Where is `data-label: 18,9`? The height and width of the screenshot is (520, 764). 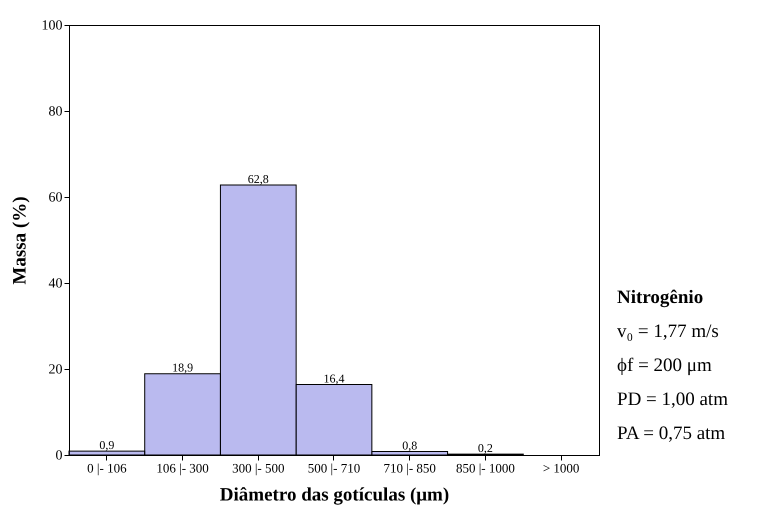 data-label: 18,9 is located at coordinates (183, 367).